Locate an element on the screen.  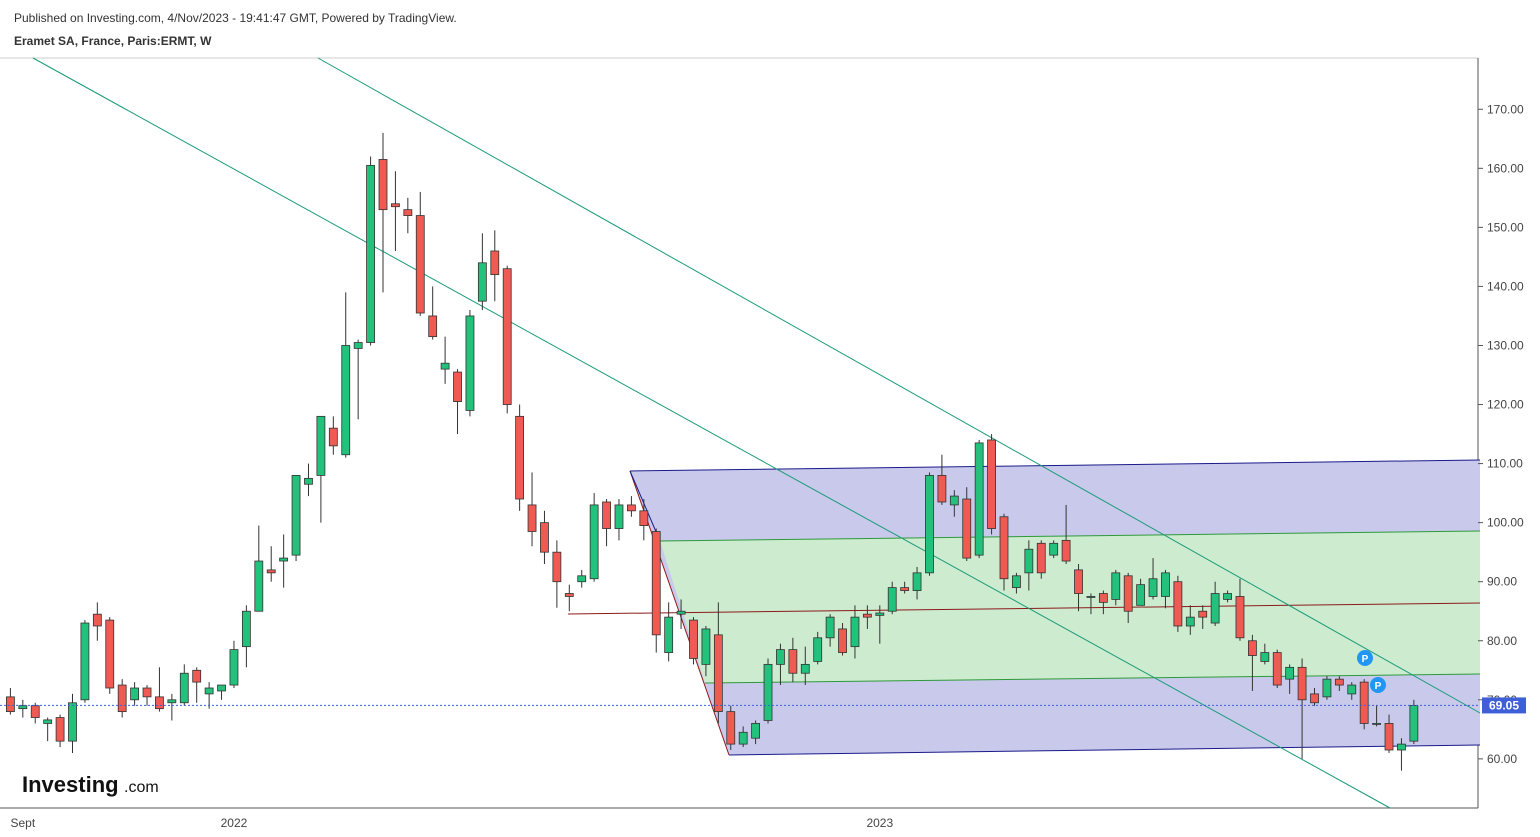
last-price-box is located at coordinates (1504, 705).